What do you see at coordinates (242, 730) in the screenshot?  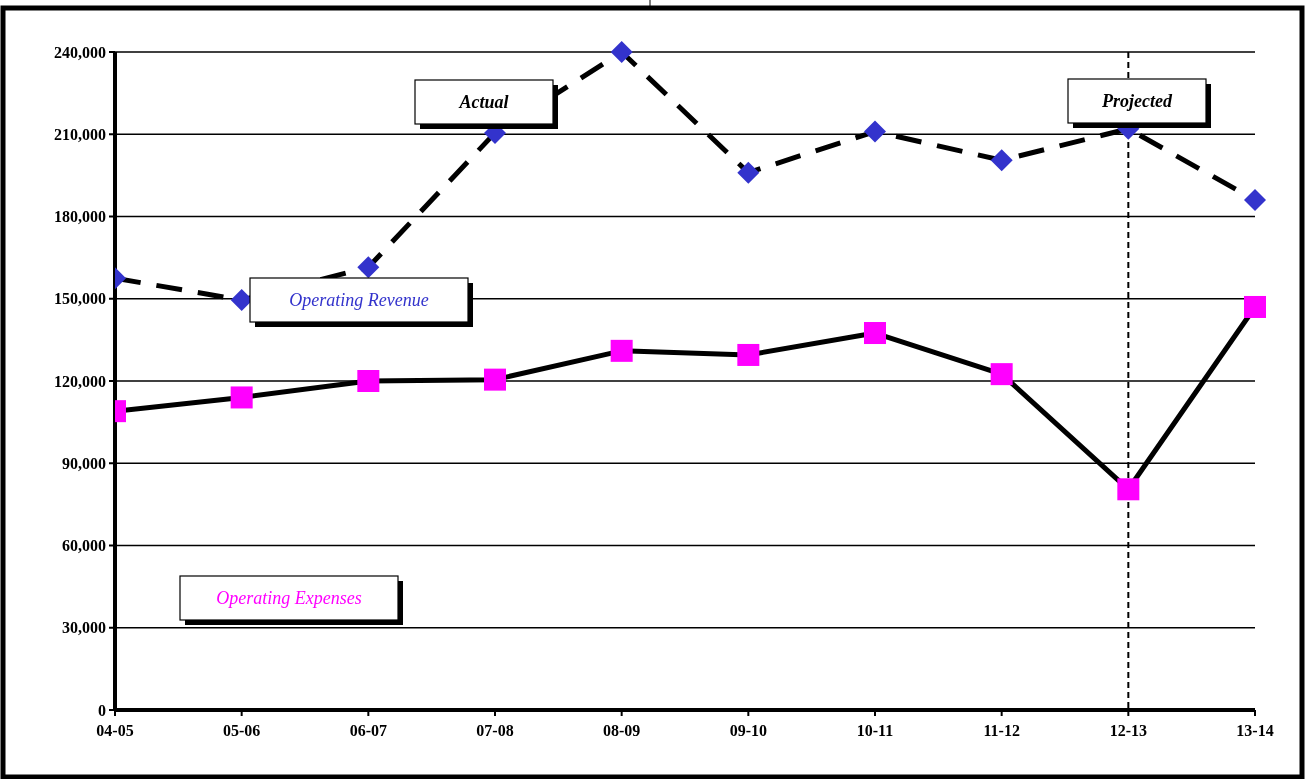 I see `x-tick-label: 05-06` at bounding box center [242, 730].